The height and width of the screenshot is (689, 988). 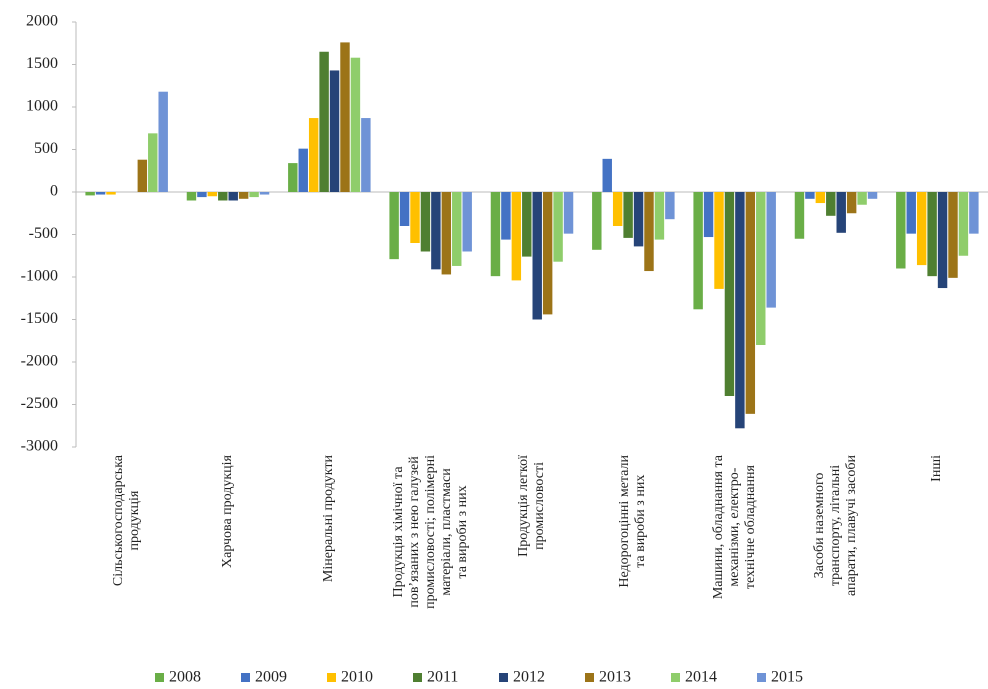 What do you see at coordinates (126, 521) in the screenshot?
I see `category-text: Сільськогосподарська продукція` at bounding box center [126, 521].